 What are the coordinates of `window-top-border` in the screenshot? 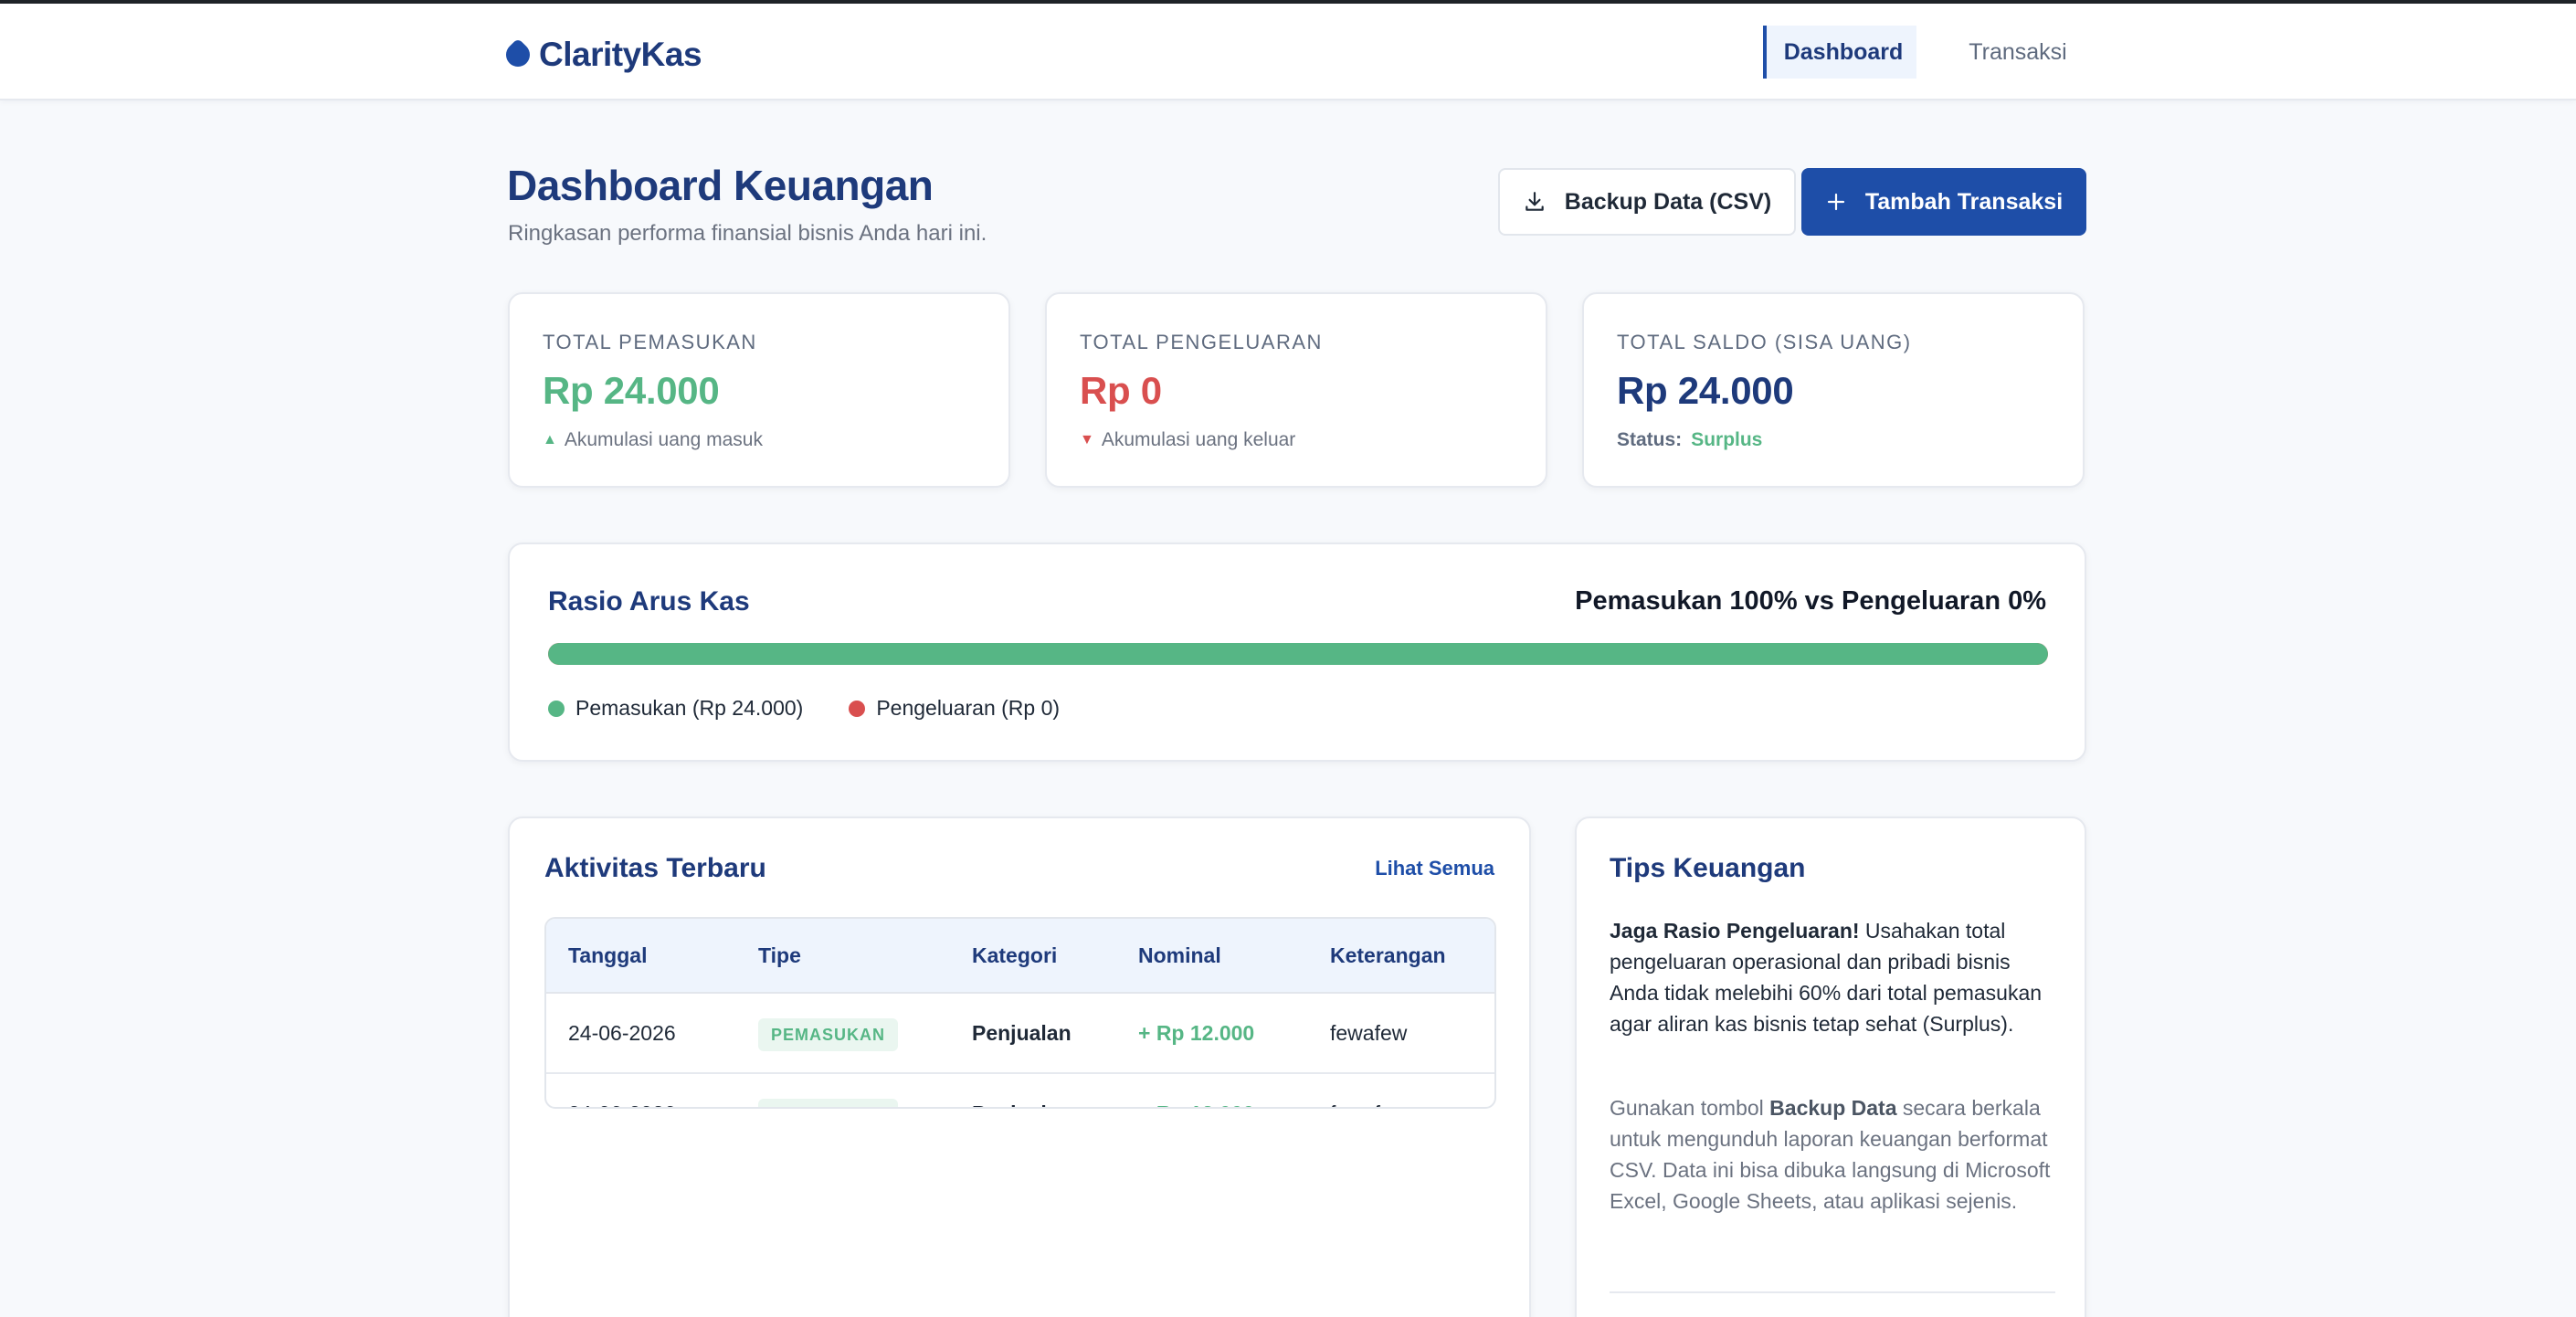 It's located at (1288, 2).